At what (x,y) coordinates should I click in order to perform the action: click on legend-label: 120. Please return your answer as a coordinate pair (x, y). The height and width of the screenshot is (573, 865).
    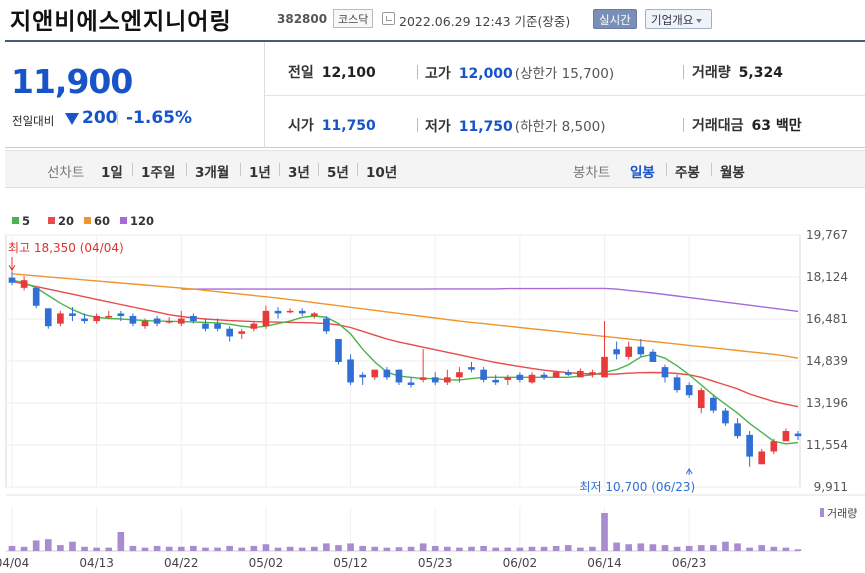
    Looking at the image, I should click on (142, 221).